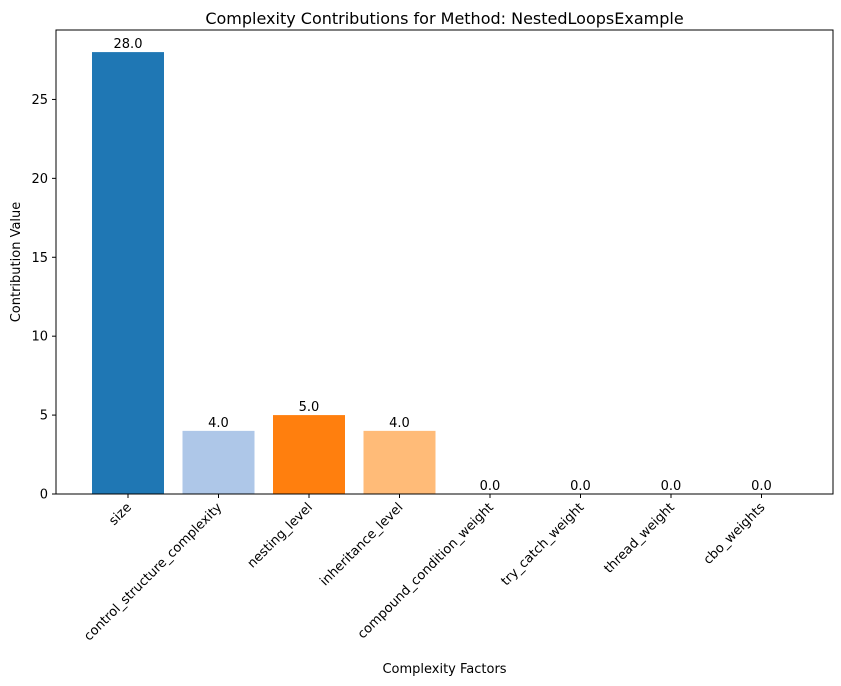  What do you see at coordinates (39, 179) in the screenshot?
I see `y-tick-label: 20` at bounding box center [39, 179].